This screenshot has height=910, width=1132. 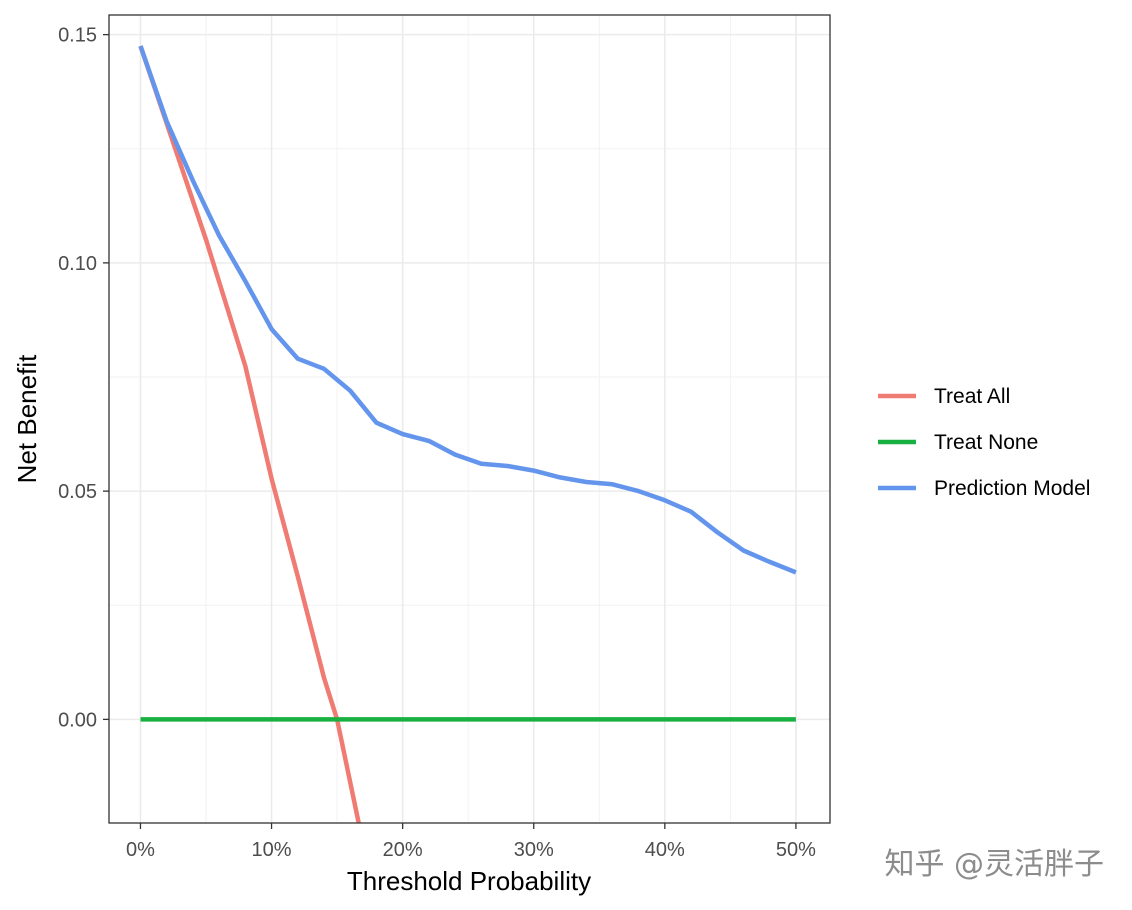 What do you see at coordinates (77, 492) in the screenshot?
I see `y-tick-label: 0.05` at bounding box center [77, 492].